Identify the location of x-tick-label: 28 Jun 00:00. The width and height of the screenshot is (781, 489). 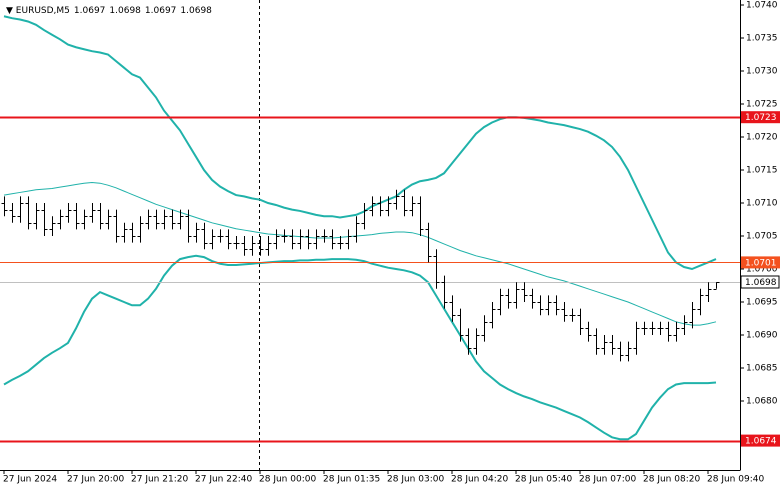
(287, 480).